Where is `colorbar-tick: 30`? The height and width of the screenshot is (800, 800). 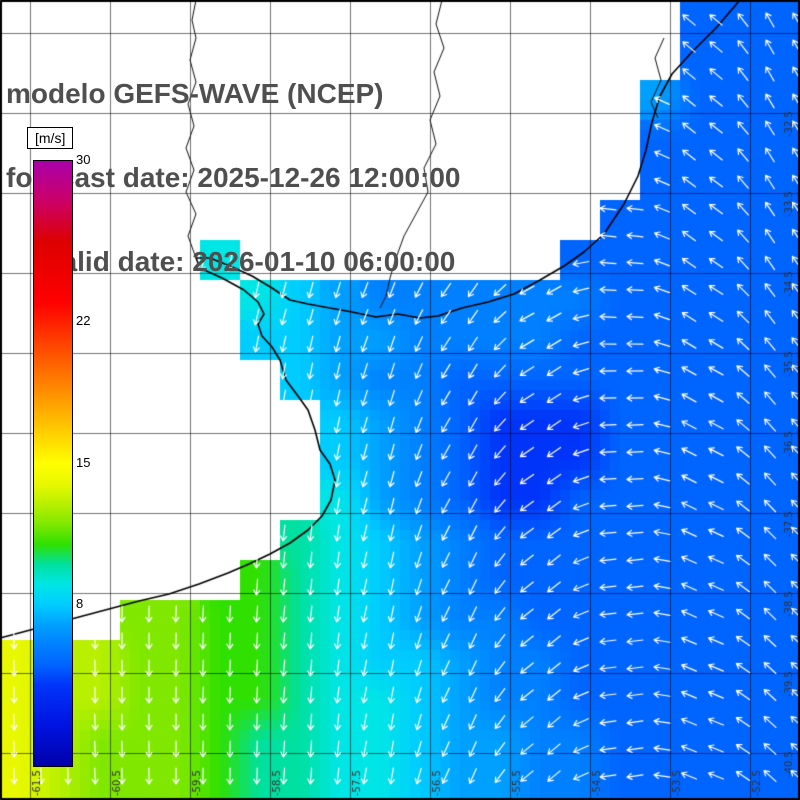 colorbar-tick: 30 is located at coordinates (83, 159).